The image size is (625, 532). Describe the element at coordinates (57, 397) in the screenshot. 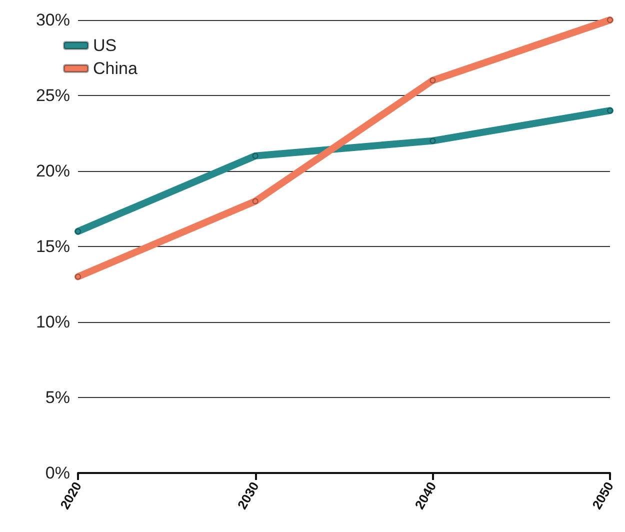

I see `y-tick-label: 5%` at that location.